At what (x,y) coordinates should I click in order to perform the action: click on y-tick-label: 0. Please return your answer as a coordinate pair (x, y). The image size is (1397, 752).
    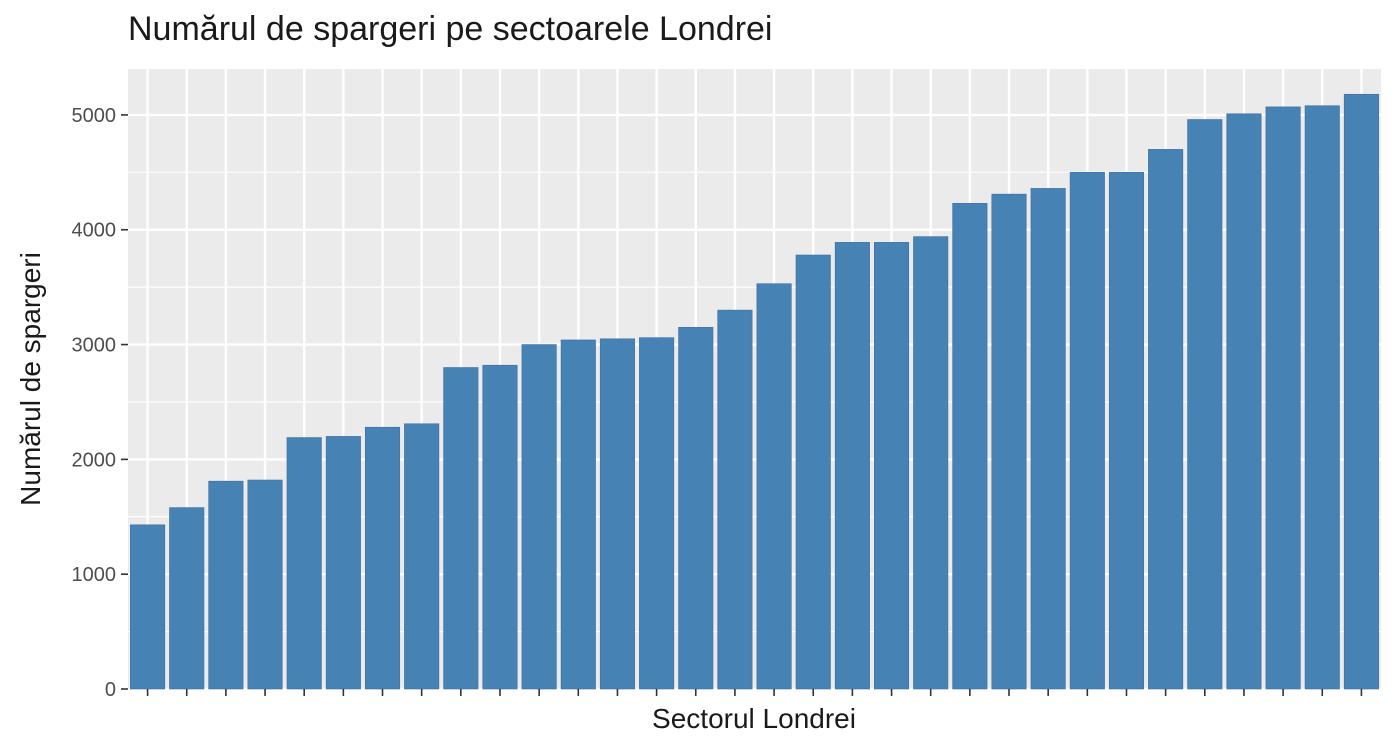
    Looking at the image, I should click on (110, 690).